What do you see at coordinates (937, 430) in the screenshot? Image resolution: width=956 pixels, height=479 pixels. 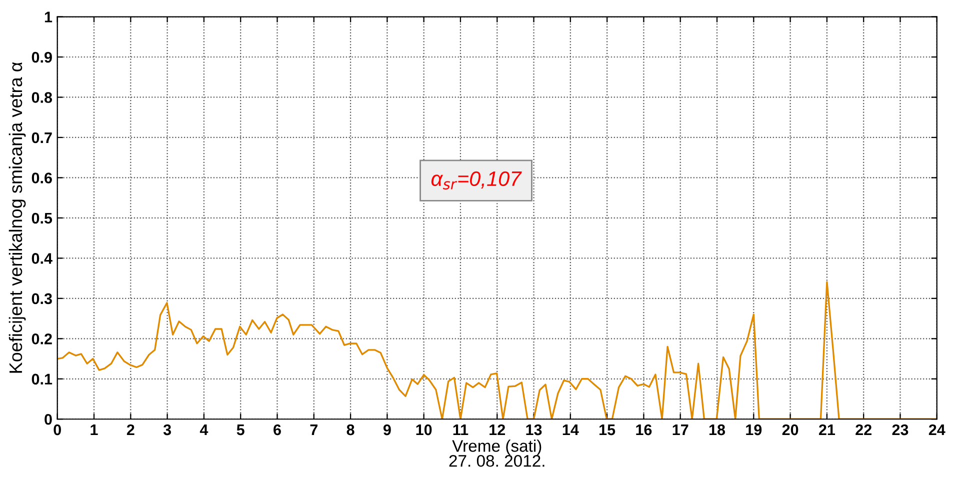 I see `x-tick-label: 24` at bounding box center [937, 430].